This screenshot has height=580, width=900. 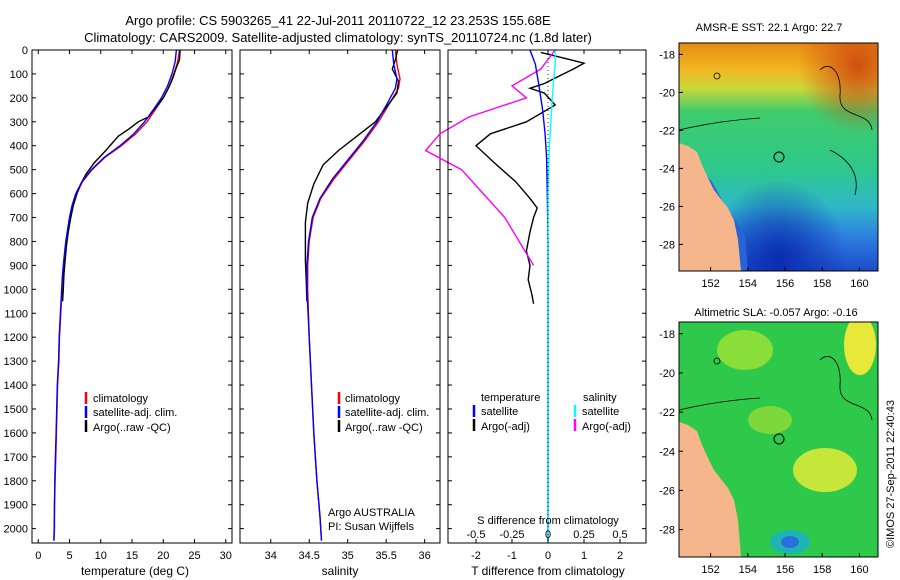 I want to click on legend-label-temp-argo: Argo(-adj), so click(x=505, y=427).